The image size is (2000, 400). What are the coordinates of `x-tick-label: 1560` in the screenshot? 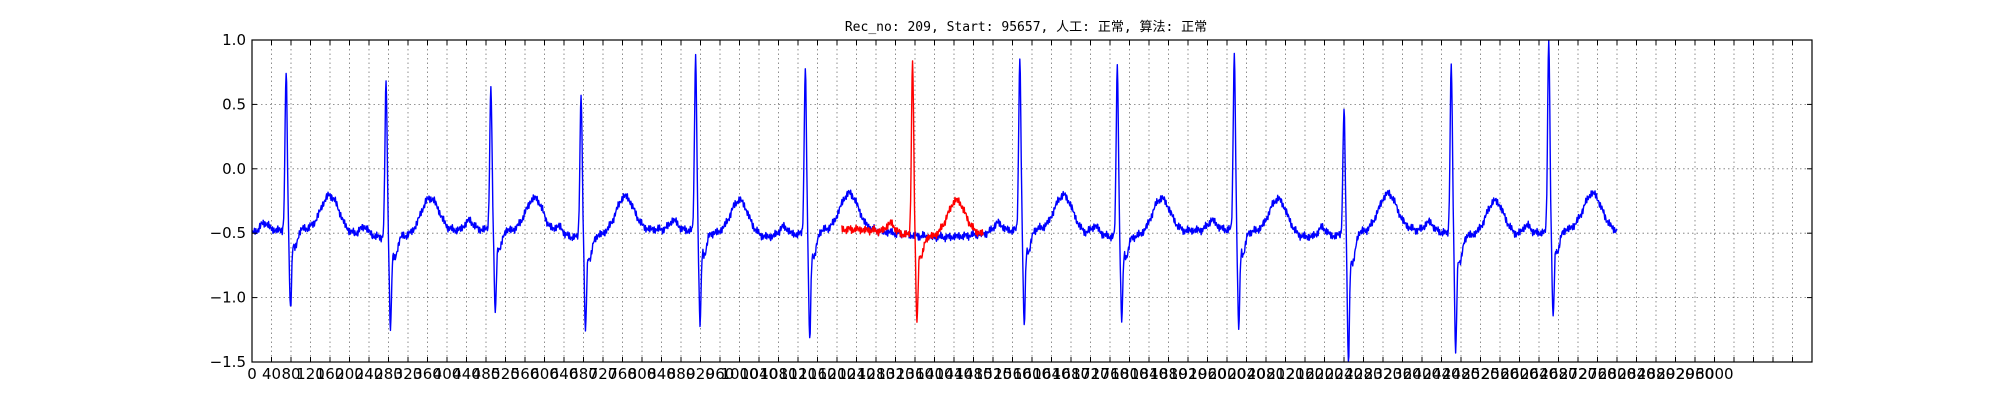 It's located at (1012, 374).